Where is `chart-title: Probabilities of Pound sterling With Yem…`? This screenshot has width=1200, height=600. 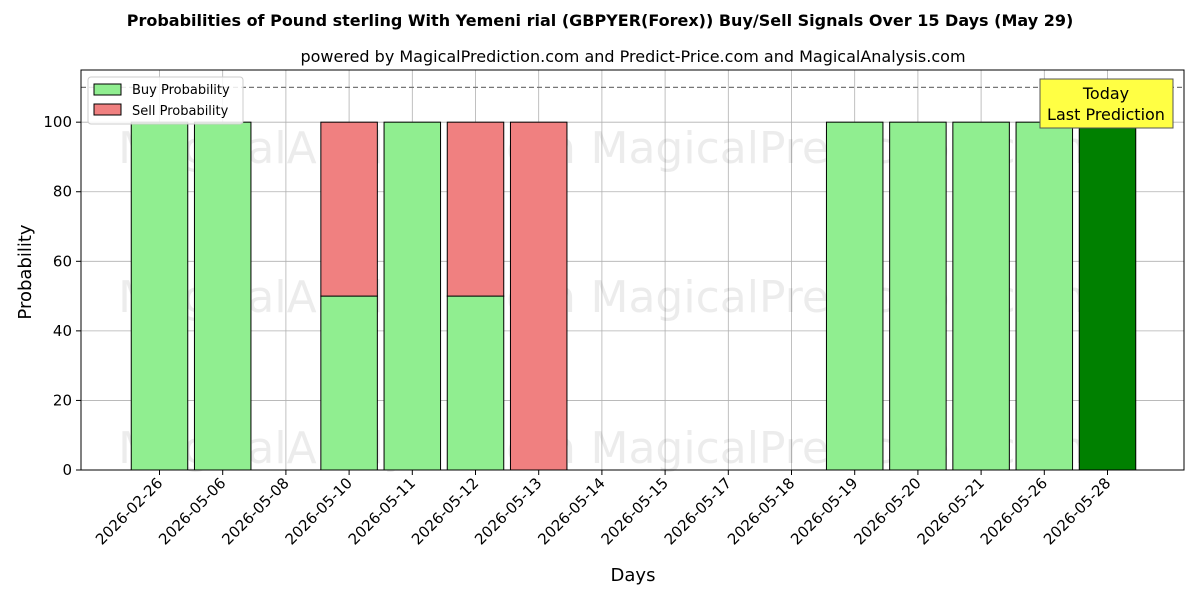 chart-title: Probabilities of Pound sterling With Yem… is located at coordinates (600, 20).